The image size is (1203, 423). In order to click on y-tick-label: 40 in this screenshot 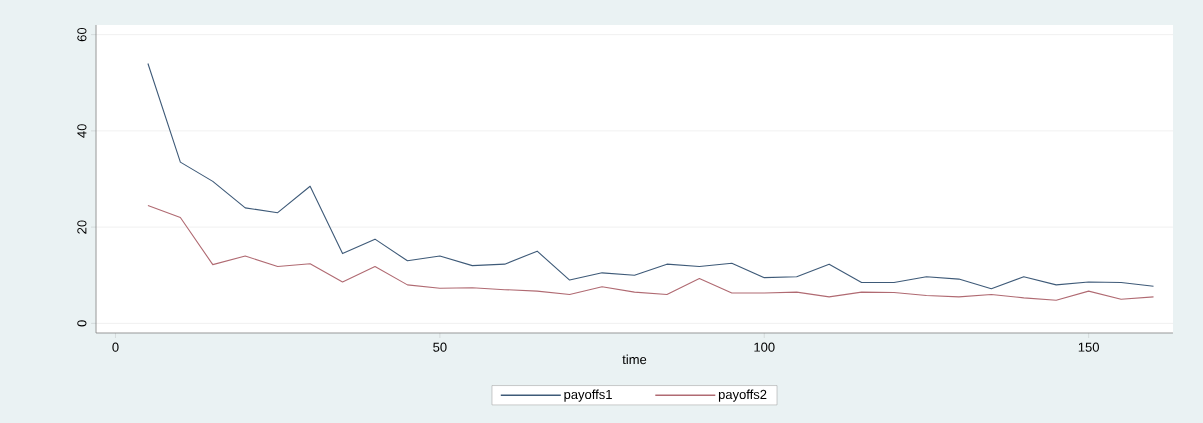, I will do `click(82, 131)`.